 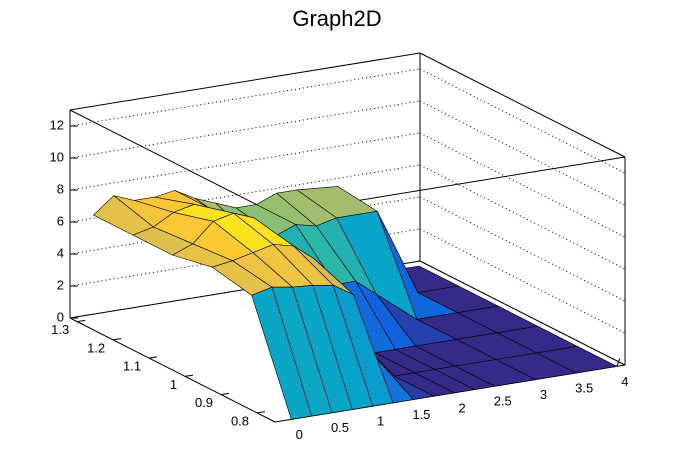 I want to click on x-tick-label: 0.5, so click(x=340, y=427).